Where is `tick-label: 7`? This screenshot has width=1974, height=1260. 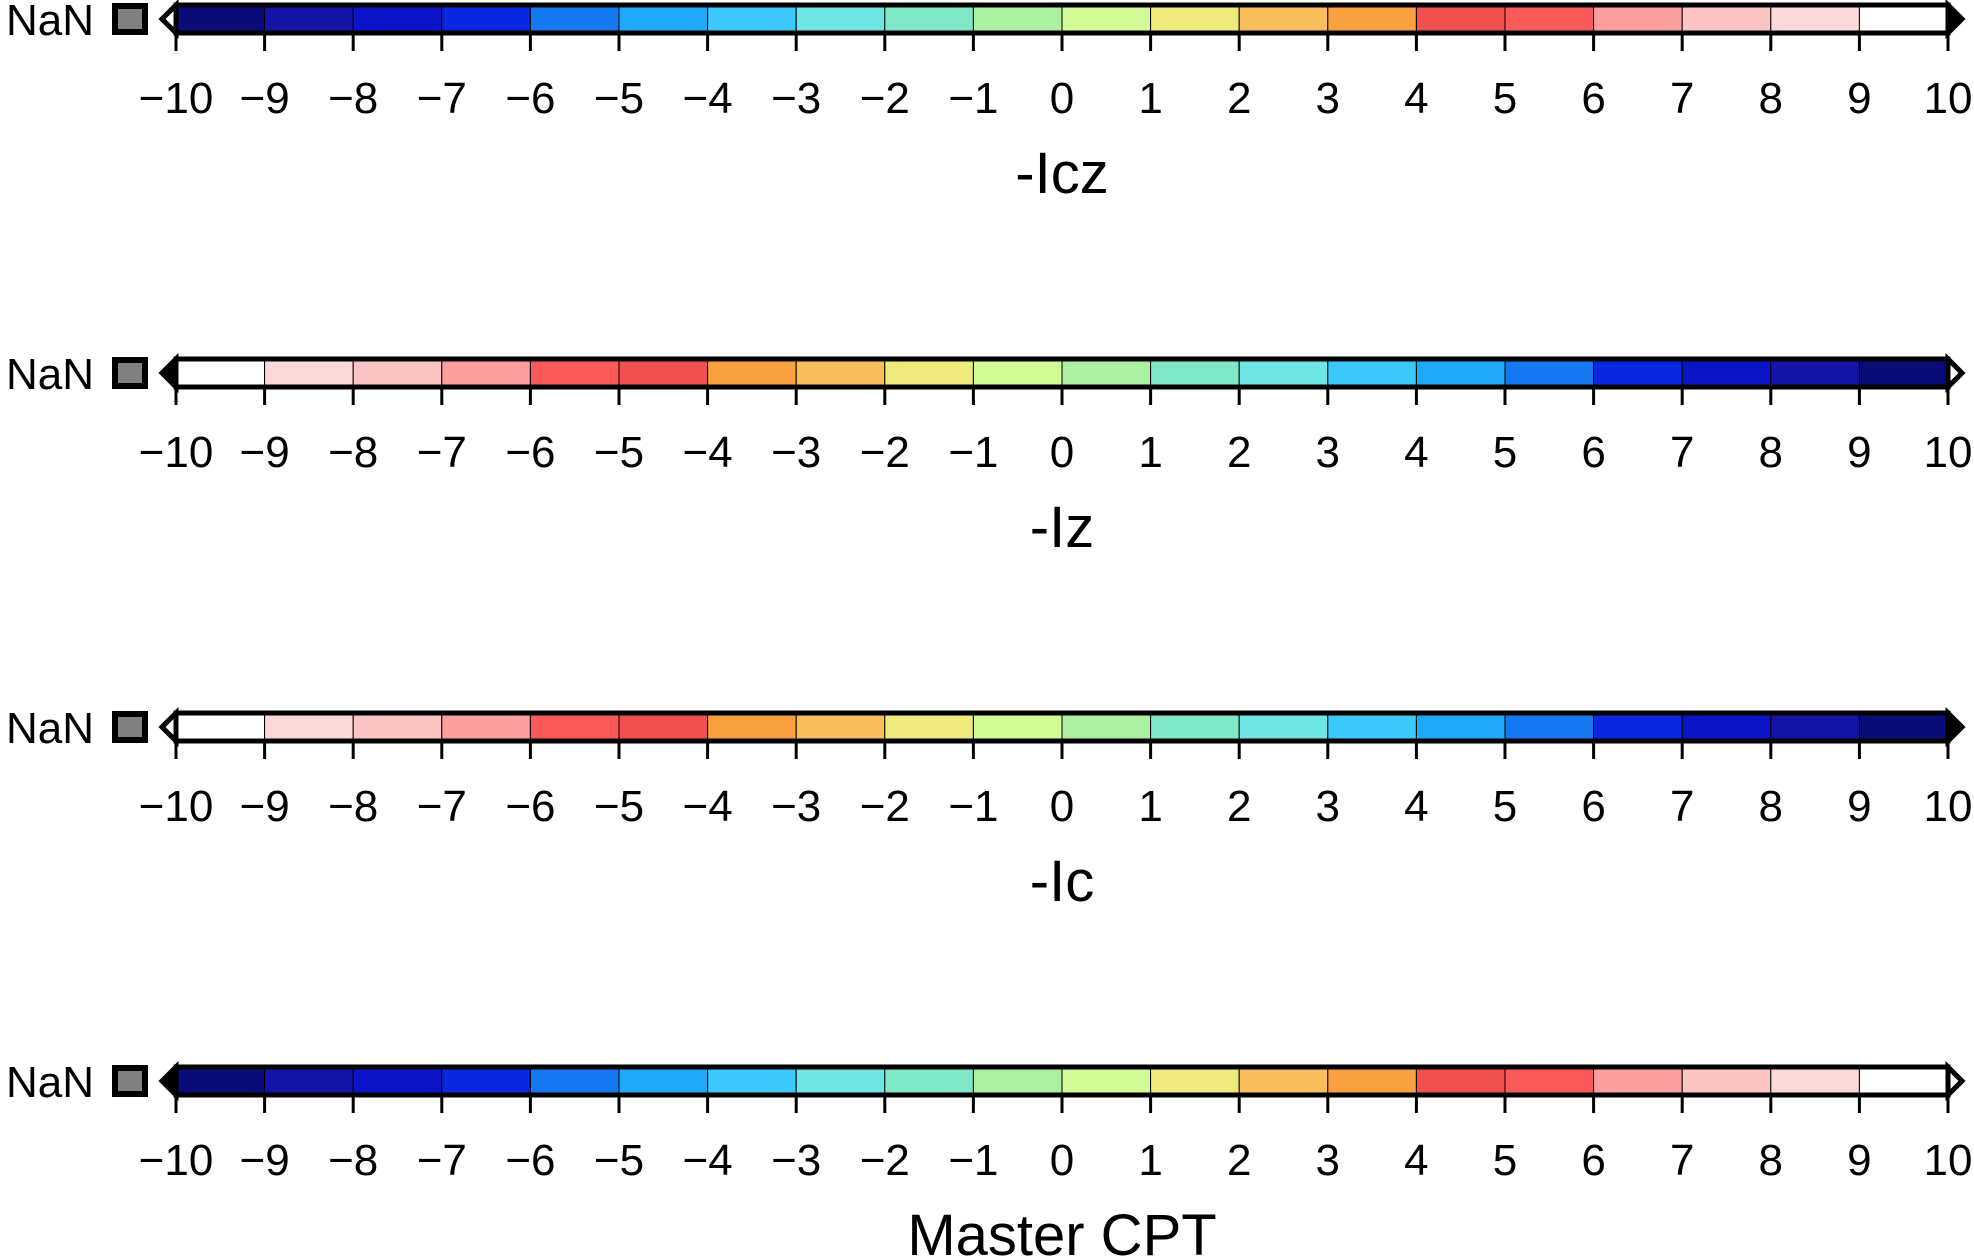
tick-label: 7 is located at coordinates (1682, 1160).